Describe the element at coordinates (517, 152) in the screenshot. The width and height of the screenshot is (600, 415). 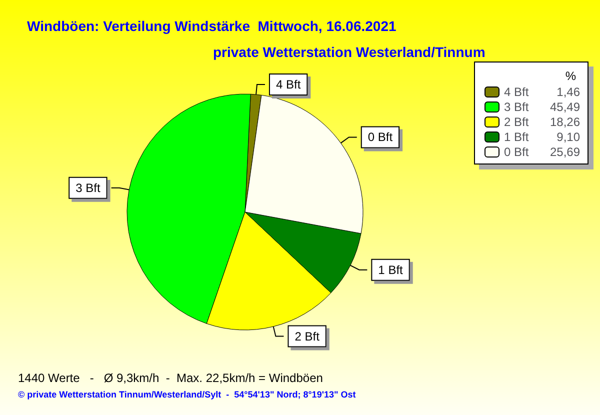
I see `legend-label: 0 Bft` at that location.